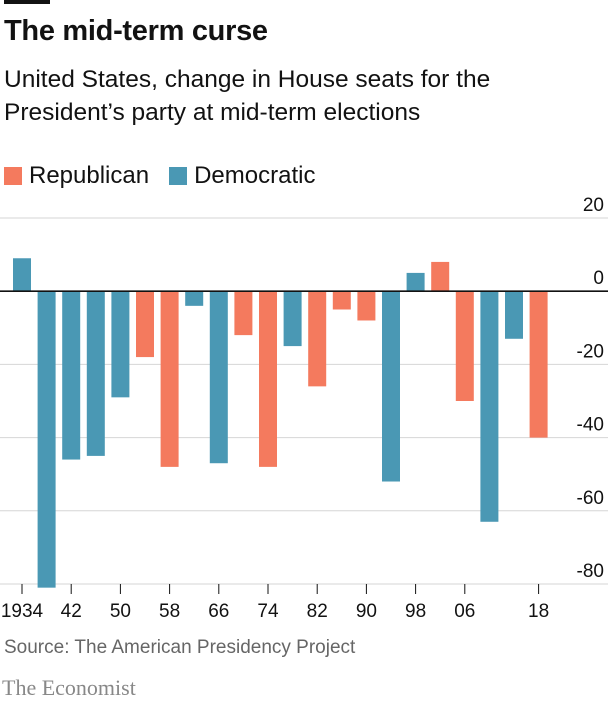 The height and width of the screenshot is (701, 608). Describe the element at coordinates (95, 373) in the screenshot. I see `bar-1946` at that location.